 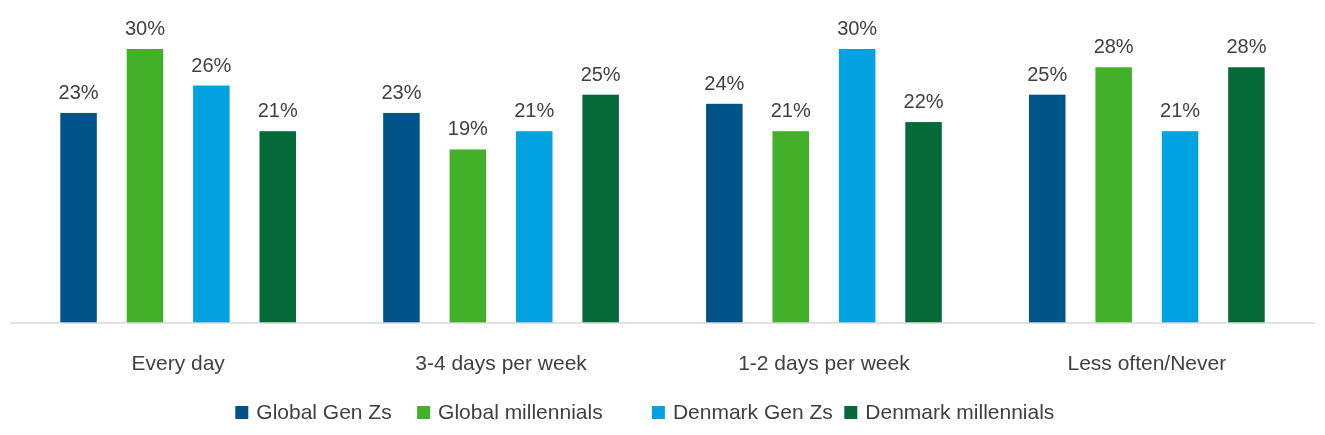 I want to click on legend-label: Global millennials, so click(x=520, y=411).